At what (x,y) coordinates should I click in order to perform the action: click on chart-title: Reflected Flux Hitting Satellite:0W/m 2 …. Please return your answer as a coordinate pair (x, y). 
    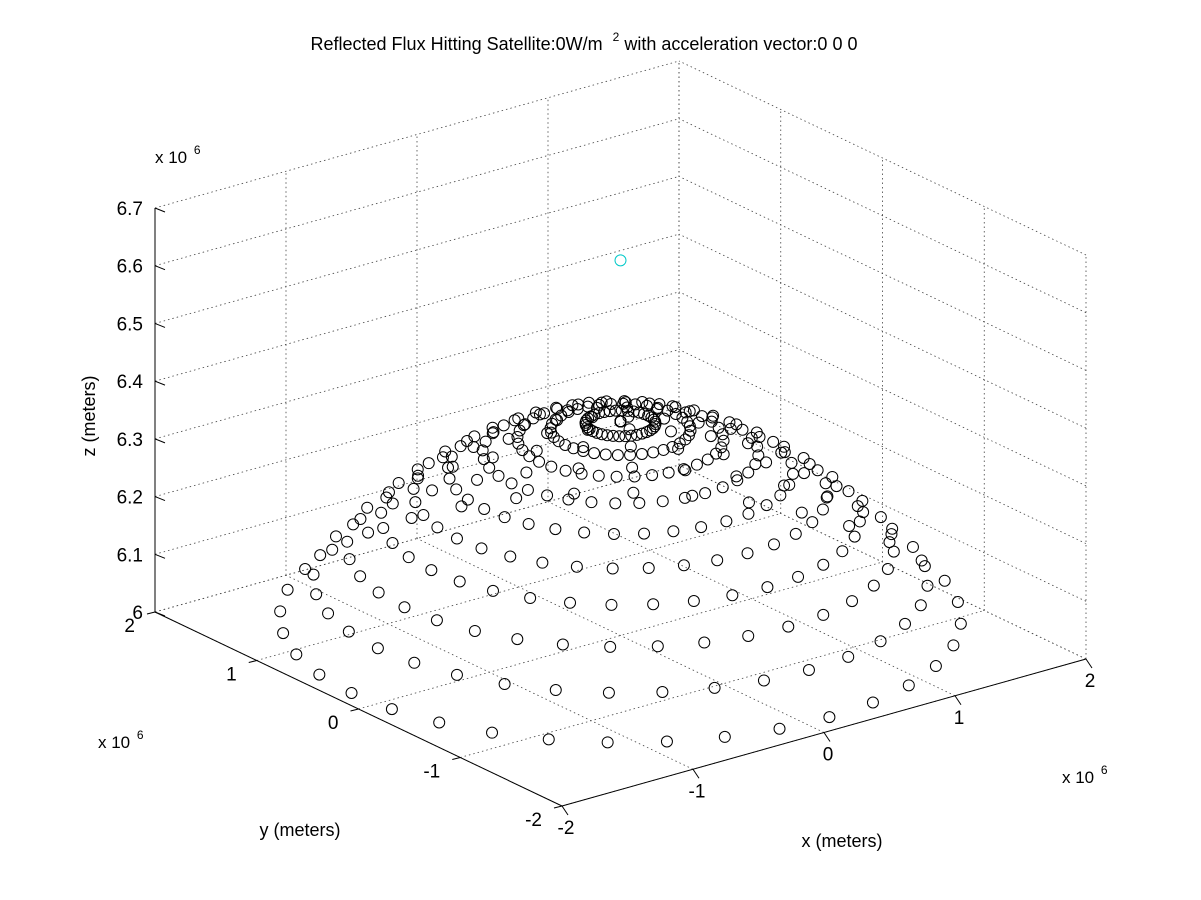
    Looking at the image, I should click on (584, 39).